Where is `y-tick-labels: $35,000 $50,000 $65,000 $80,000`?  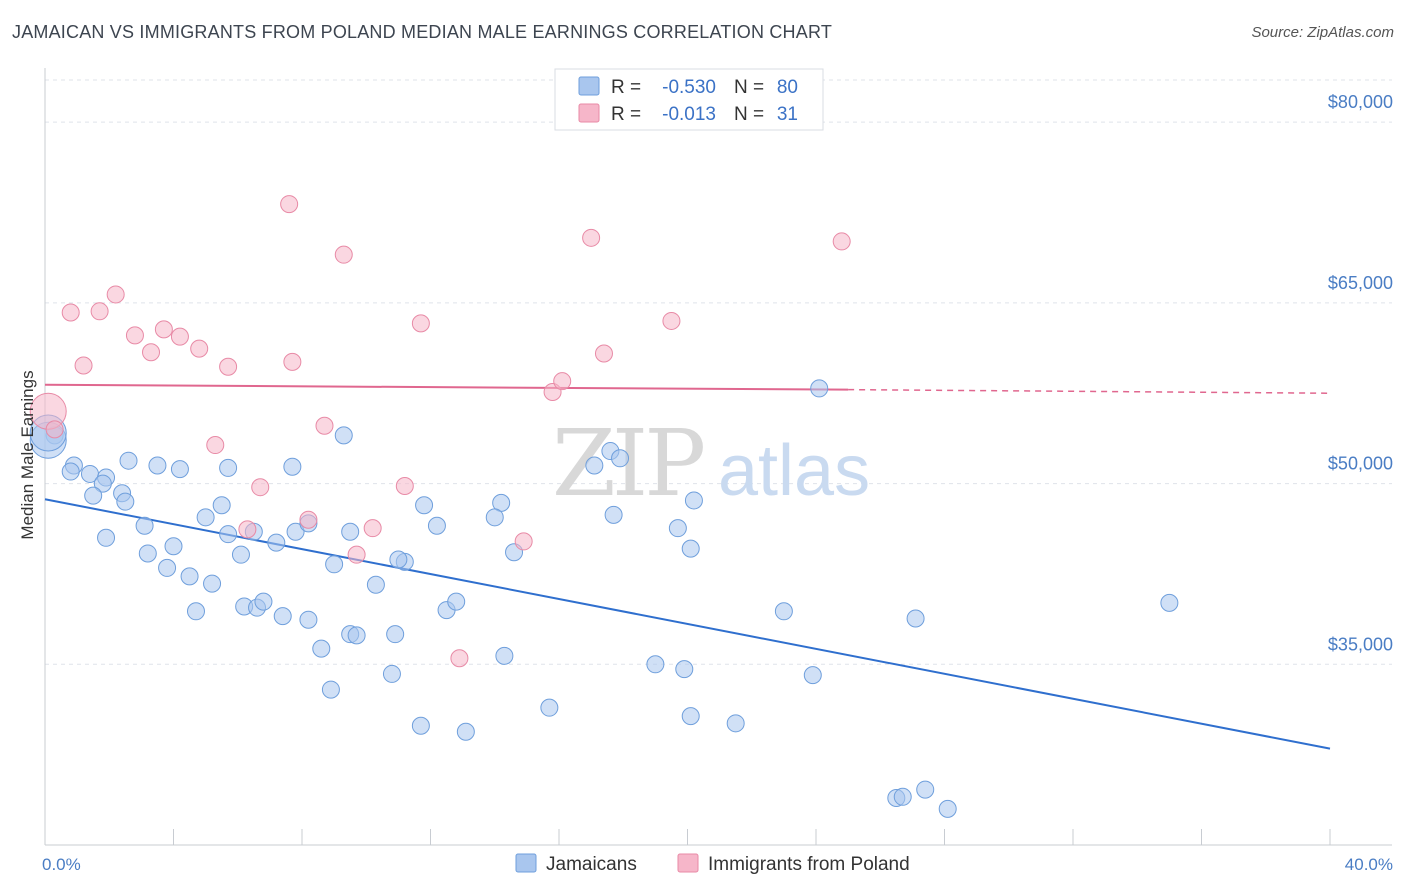 y-tick-labels: $35,000 $50,000 $65,000 $80,000 is located at coordinates (1360, 373).